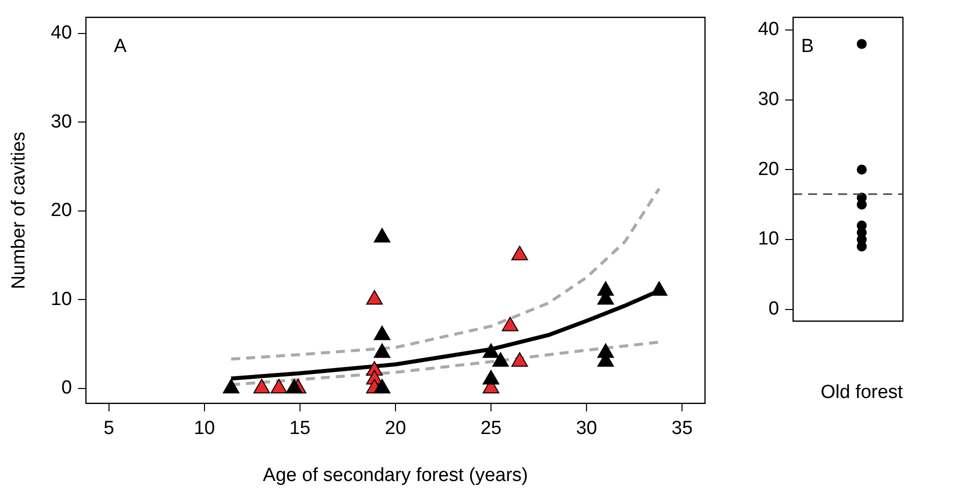 This screenshot has height=493, width=957. What do you see at coordinates (395, 429) in the screenshot?
I see `x-tick-label: 20` at bounding box center [395, 429].